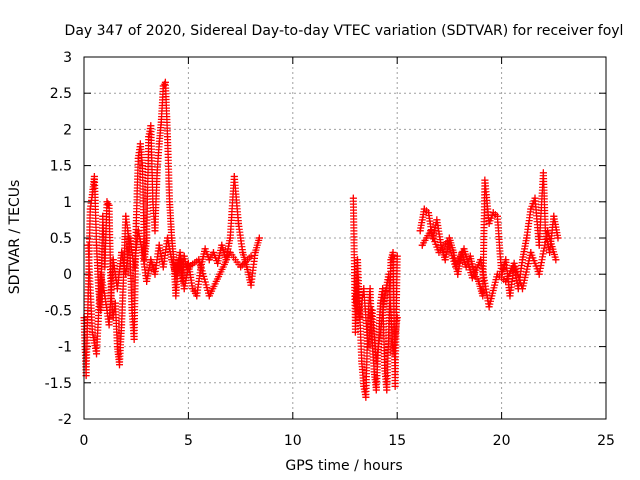 The height and width of the screenshot is (480, 640). What do you see at coordinates (606, 441) in the screenshot?
I see `x-tick-label: 25` at bounding box center [606, 441].